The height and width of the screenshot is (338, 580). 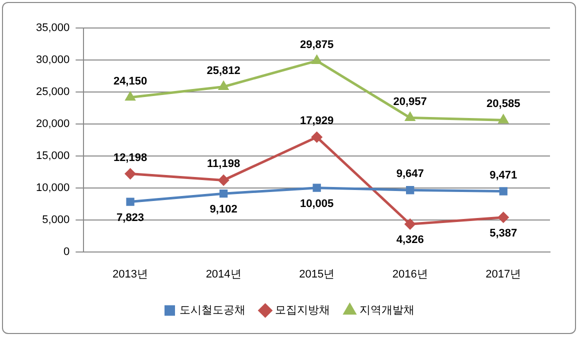 I want to click on data-label: 5,387, so click(x=504, y=233).